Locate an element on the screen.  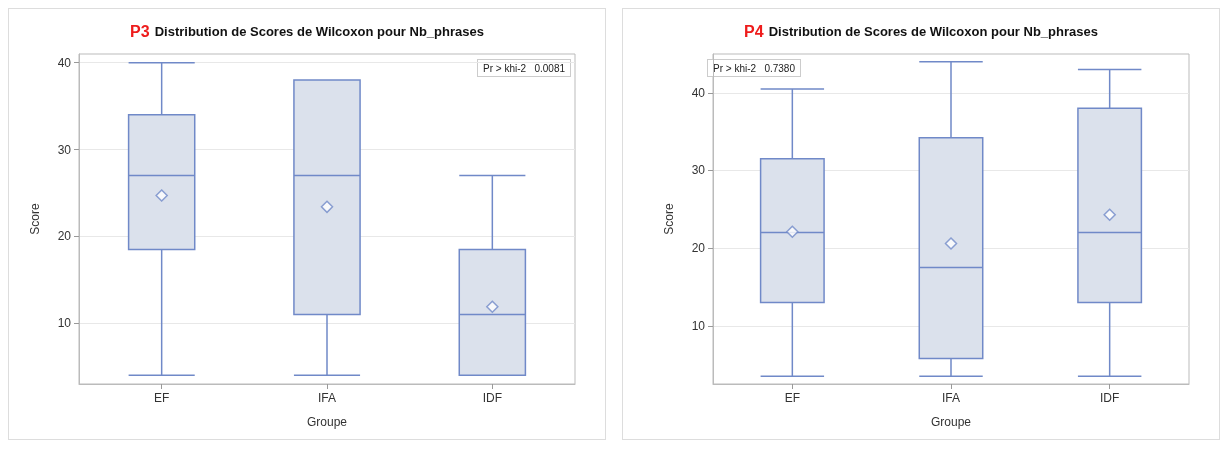
annotation: Pr > khi-2 0.0081 is located at coordinates (524, 68).